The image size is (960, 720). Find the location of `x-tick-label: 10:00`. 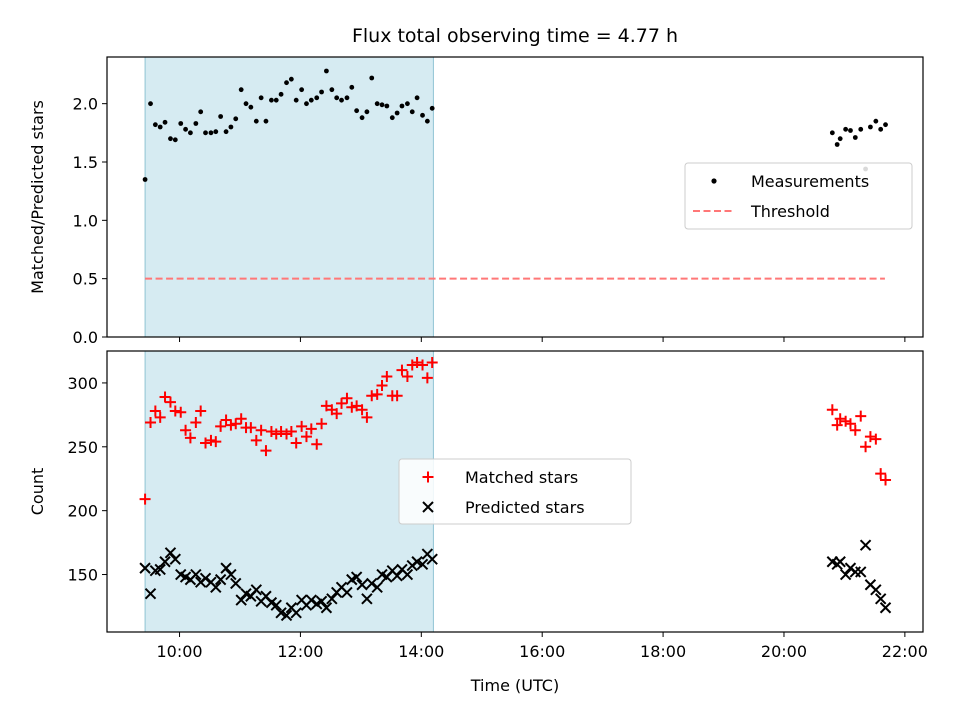

x-tick-label: 10:00 is located at coordinates (179, 651).